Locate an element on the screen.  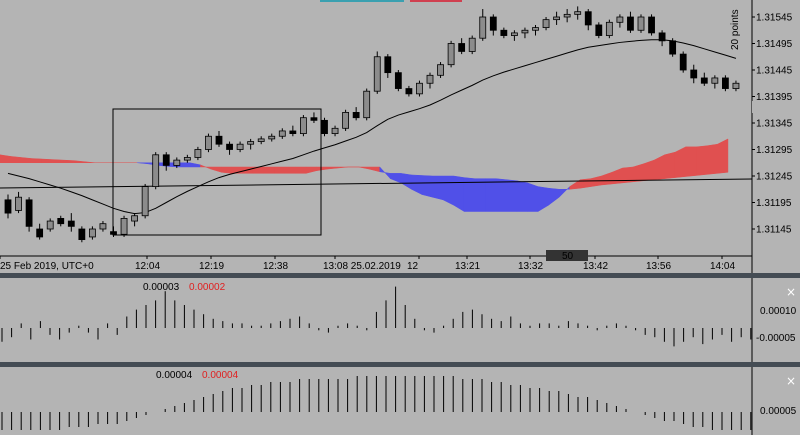
price-tick-label: 1.31295 is located at coordinates (774, 150).